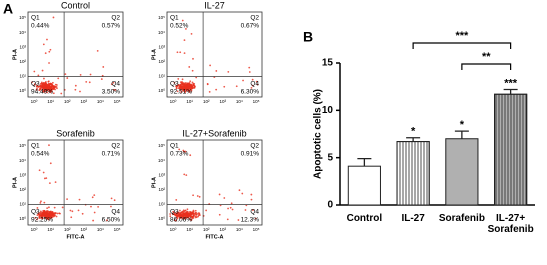 Image resolution: width=547 pixels, height=265 pixels. Describe the element at coordinates (161, 61) in the screenshot. I see `y-tick-label: 10²` at that location.